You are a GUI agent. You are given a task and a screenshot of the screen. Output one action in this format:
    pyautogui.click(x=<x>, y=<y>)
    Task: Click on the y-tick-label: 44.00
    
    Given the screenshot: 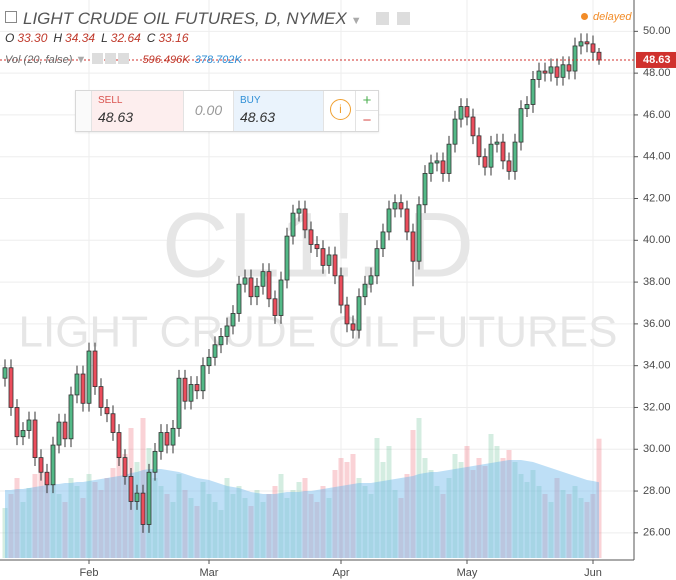 What is the action you would take?
    pyautogui.click(x=657, y=157)
    